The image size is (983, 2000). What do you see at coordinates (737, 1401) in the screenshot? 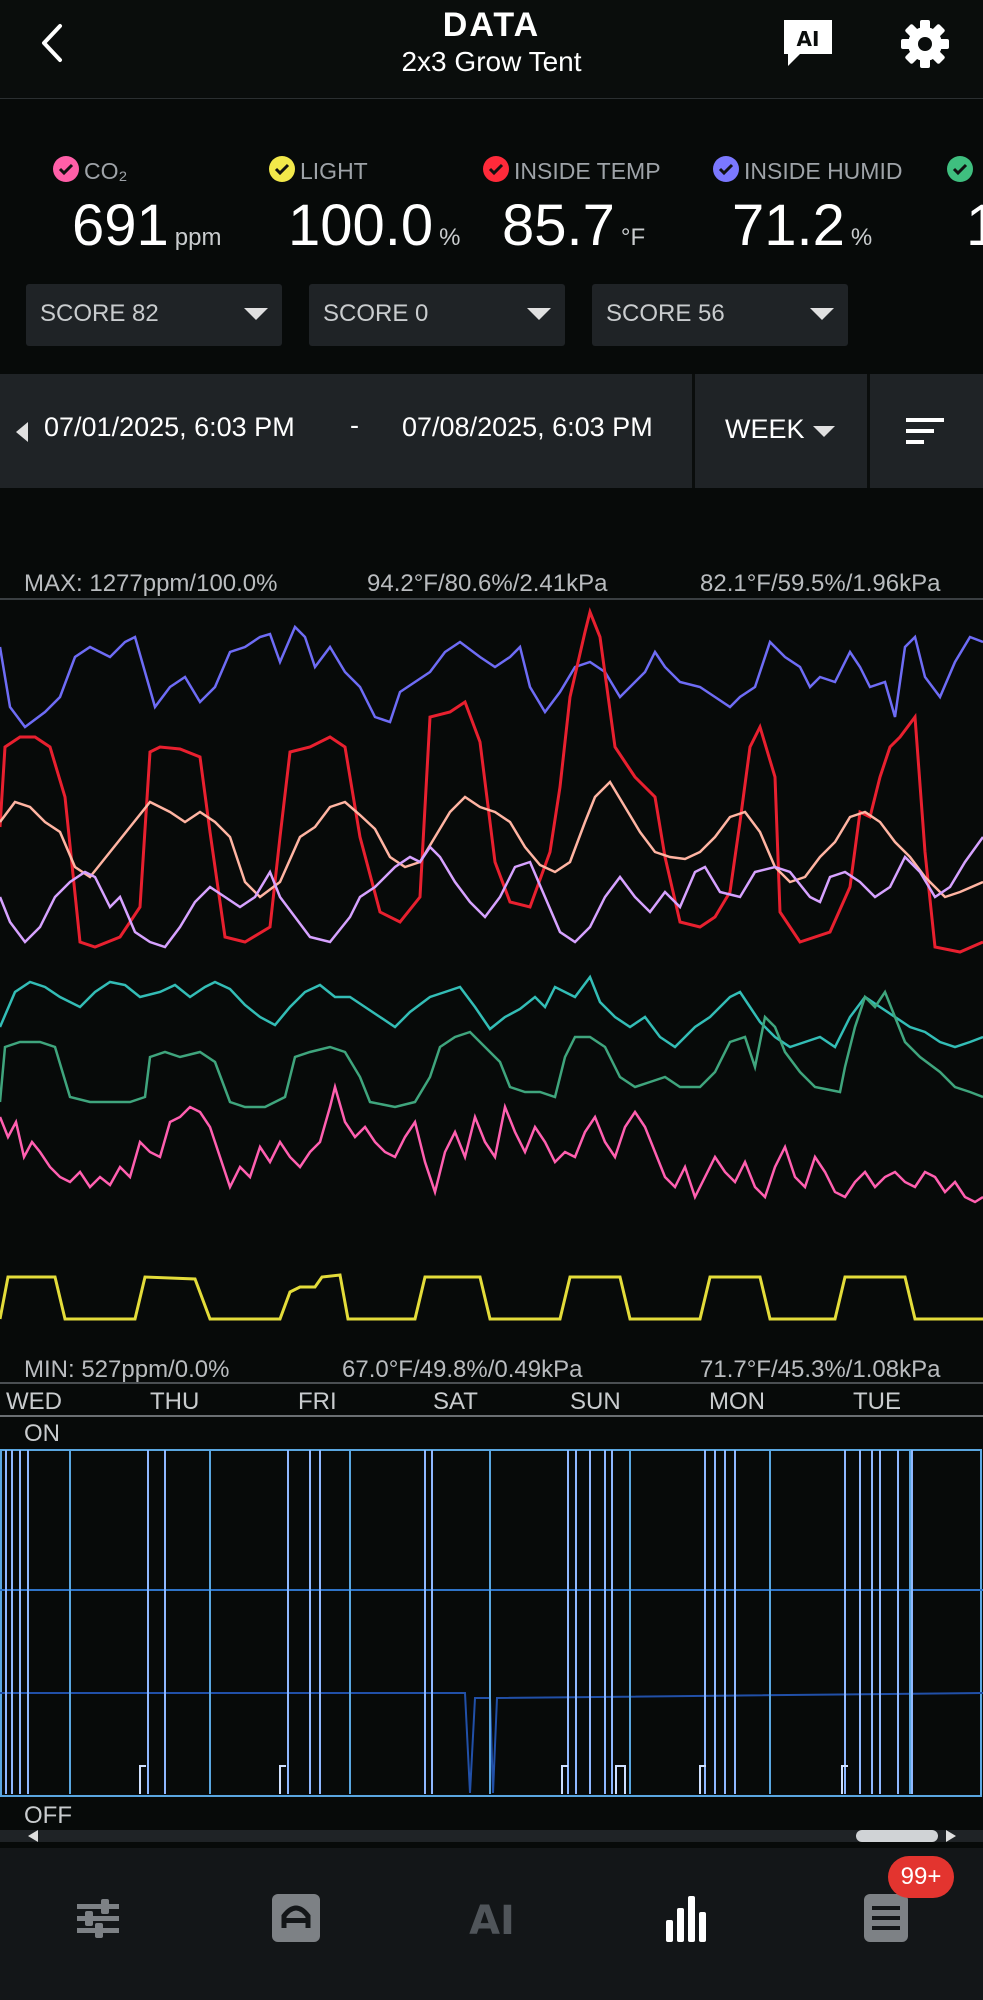
I see `day-label: MON` at bounding box center [737, 1401].